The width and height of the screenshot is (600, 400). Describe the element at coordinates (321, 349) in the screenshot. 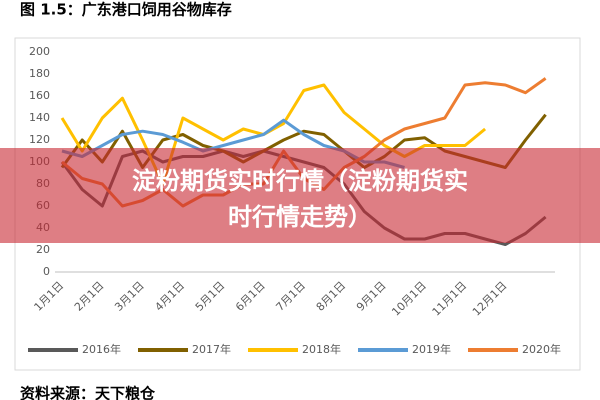

I see `legend-label: 2018年` at that location.